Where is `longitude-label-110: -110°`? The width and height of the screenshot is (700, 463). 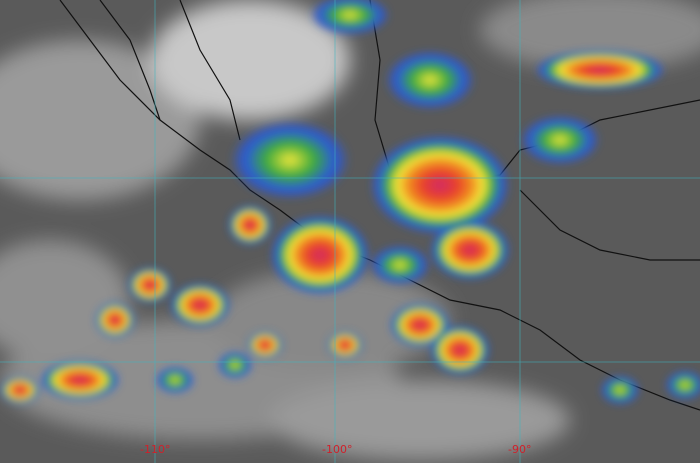
longitude-label-110: -110° is located at coordinates (155, 449).